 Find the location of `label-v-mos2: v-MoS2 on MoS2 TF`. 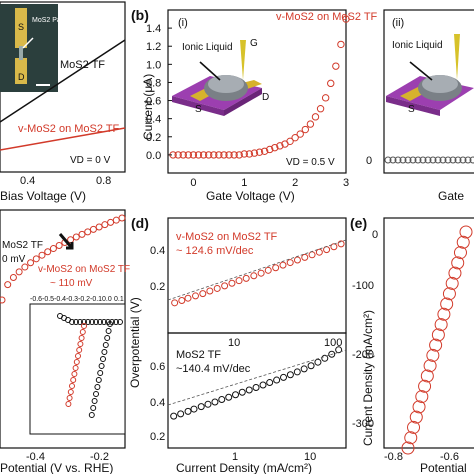

label-v-mos2: v-MoS2 on MoS2 TF is located at coordinates (69, 129).